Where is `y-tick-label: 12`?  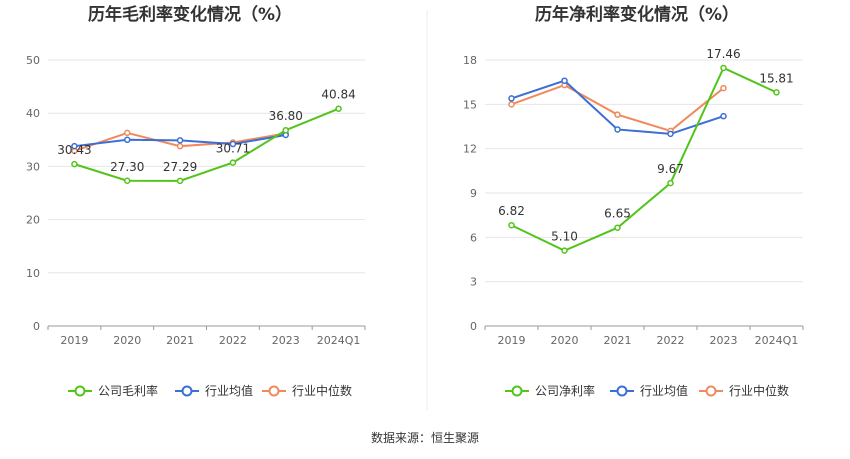
y-tick-label: 12 is located at coordinates (470, 149).